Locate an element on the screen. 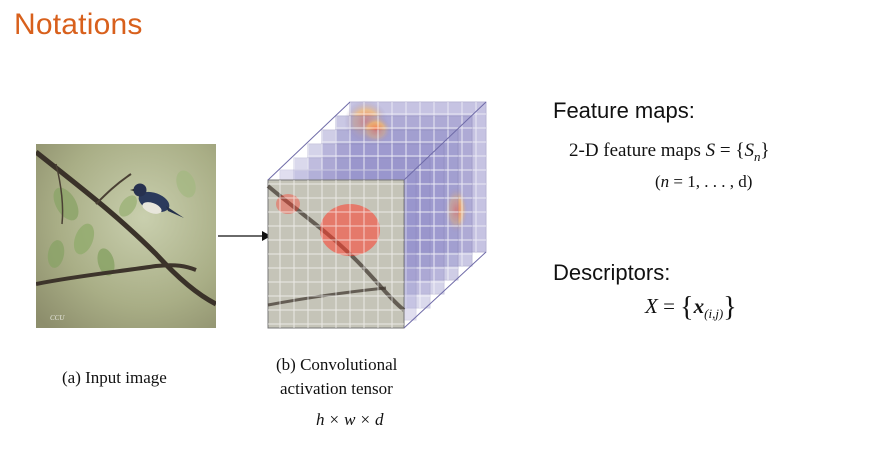 This screenshot has width=886, height=454. feature-maps-set-sub: n is located at coordinates (757, 156).